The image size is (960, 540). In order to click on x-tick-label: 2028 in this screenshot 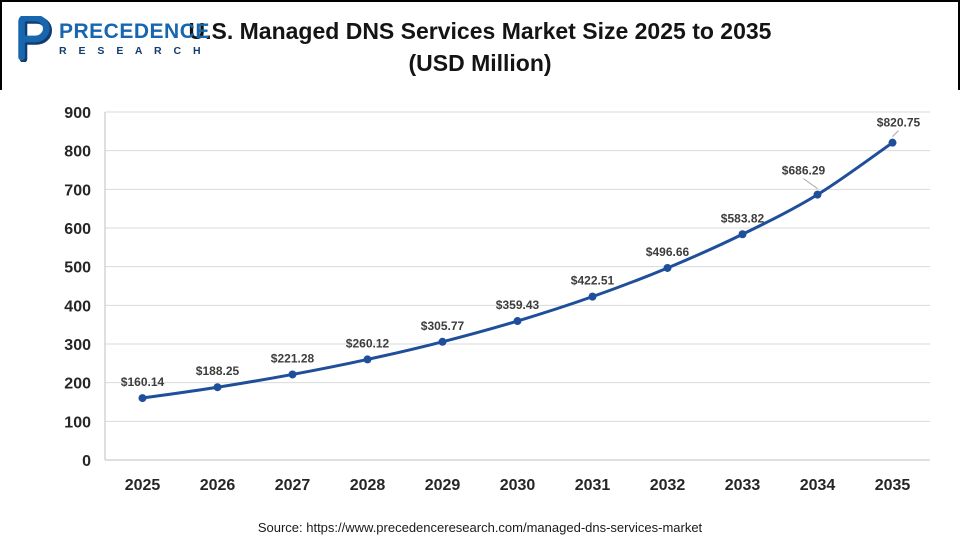, I will do `click(368, 485)`.